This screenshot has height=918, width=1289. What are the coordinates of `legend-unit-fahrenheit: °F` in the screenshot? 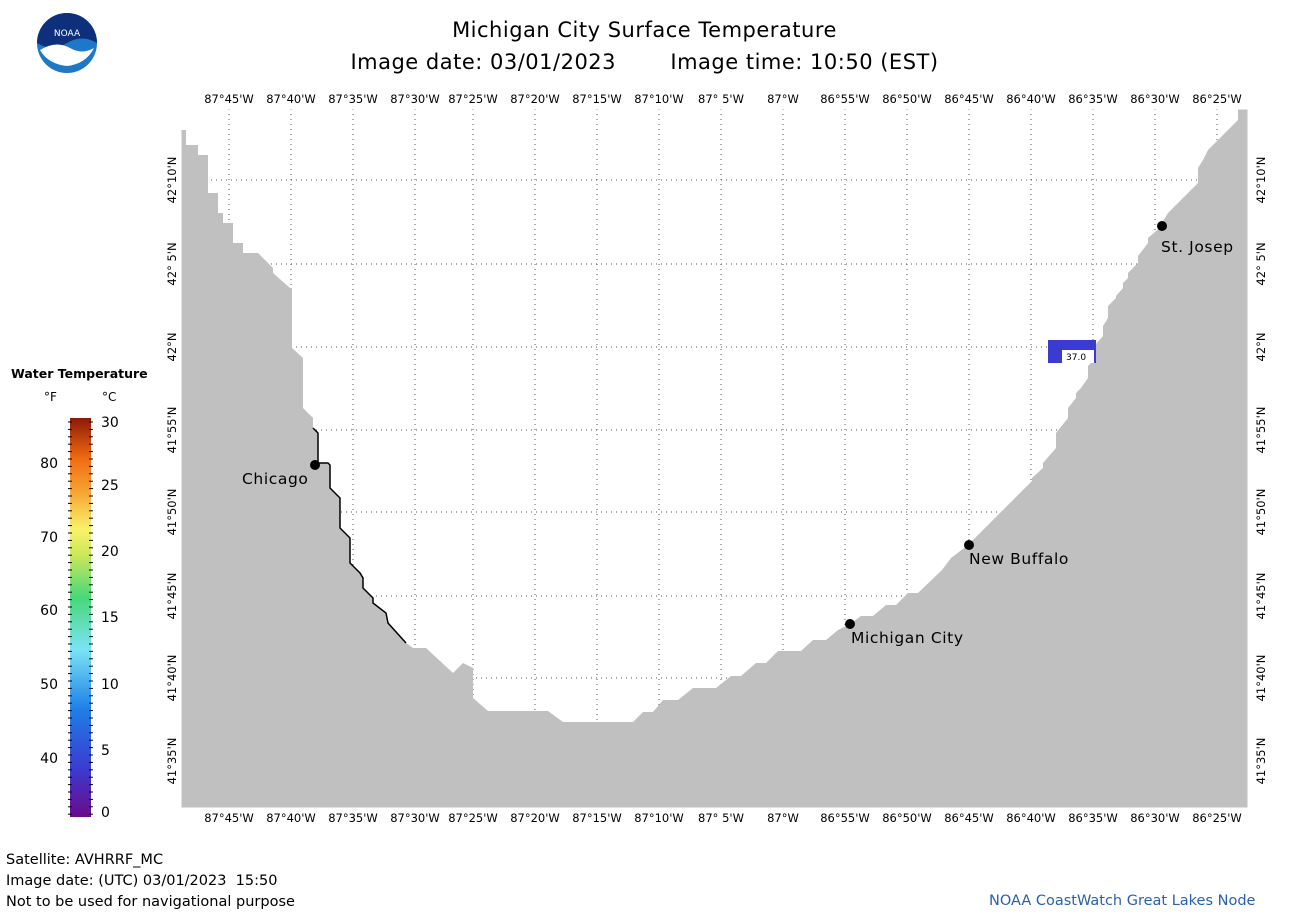 It's located at (50, 397).